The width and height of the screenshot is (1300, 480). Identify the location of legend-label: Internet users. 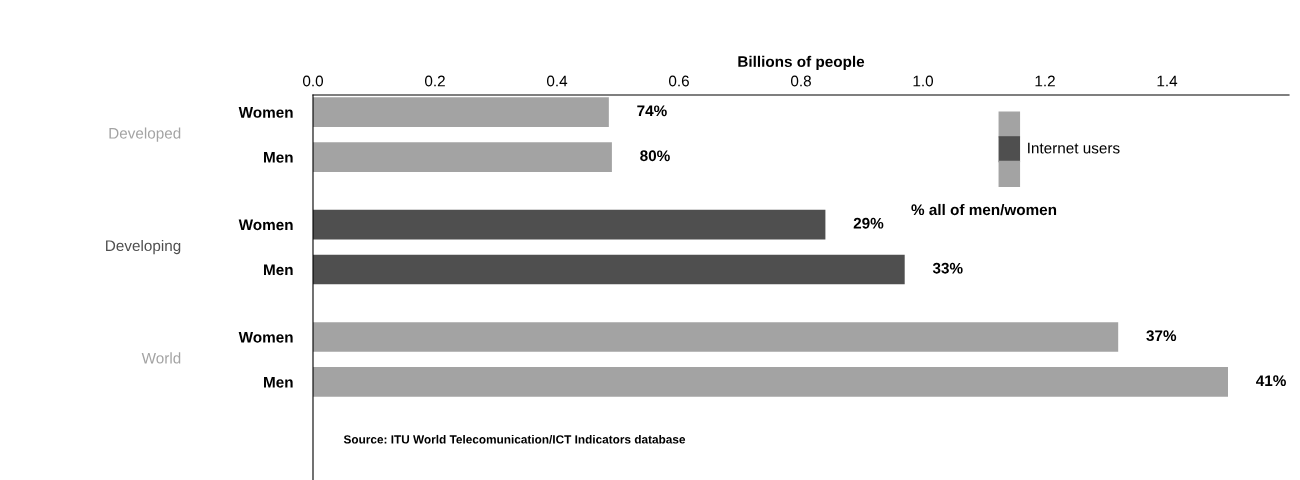
(1074, 148).